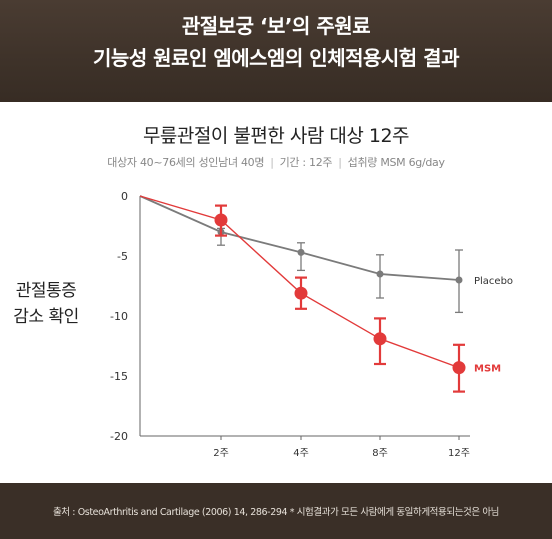 Image resolution: width=552 pixels, height=539 pixels. What do you see at coordinates (221, 453) in the screenshot?
I see `x-tick-label: 2주` at bounding box center [221, 453].